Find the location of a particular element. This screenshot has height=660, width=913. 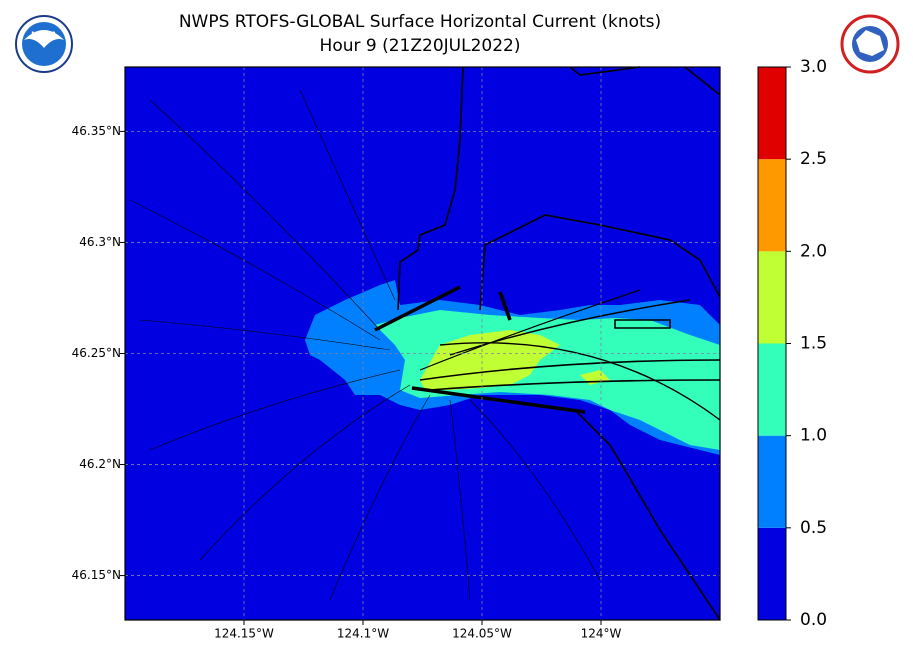

noaa-logo: NOAA is located at coordinates (44, 44).